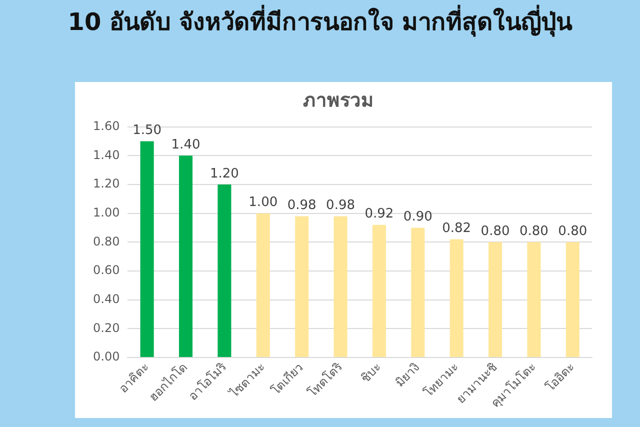 The image size is (640, 427). What do you see at coordinates (106, 299) in the screenshot?
I see `y-tick-label: 0.40` at bounding box center [106, 299].